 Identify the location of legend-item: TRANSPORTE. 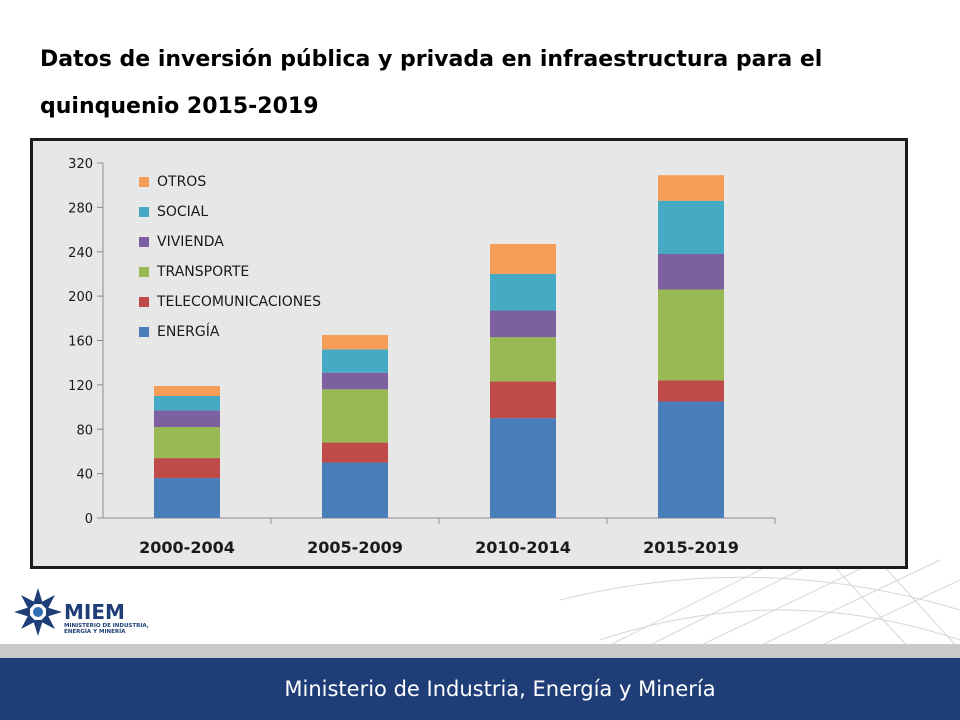
(230, 272).